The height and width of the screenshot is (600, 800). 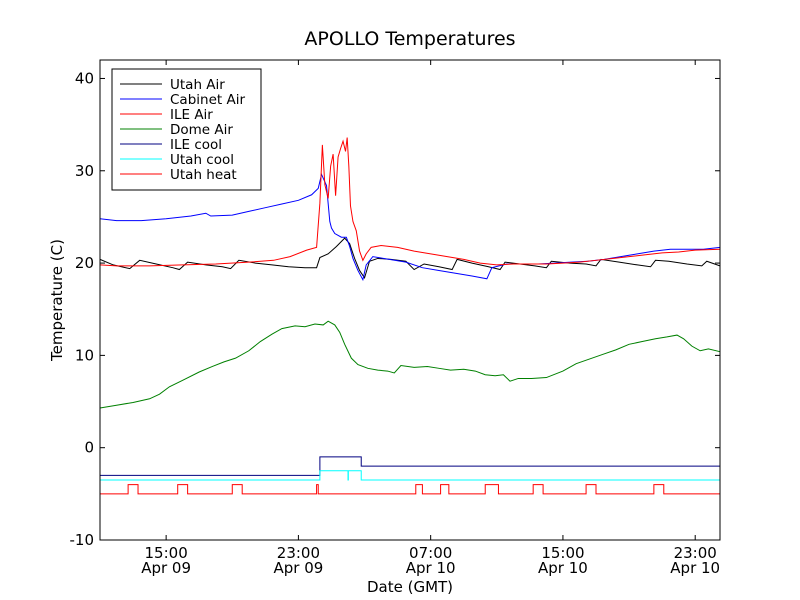 I want to click on y-tick-label: 10, so click(x=84, y=355).